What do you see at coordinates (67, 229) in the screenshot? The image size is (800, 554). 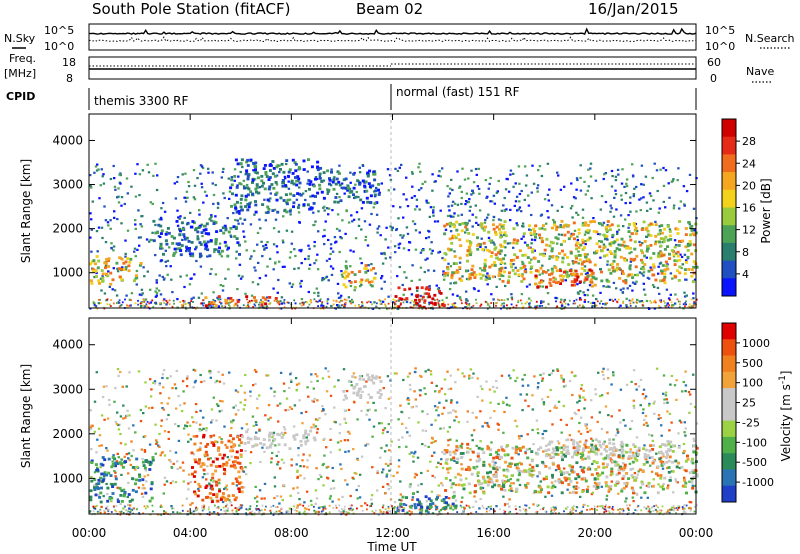 I see `y-tick-label: 2000` at bounding box center [67, 229].